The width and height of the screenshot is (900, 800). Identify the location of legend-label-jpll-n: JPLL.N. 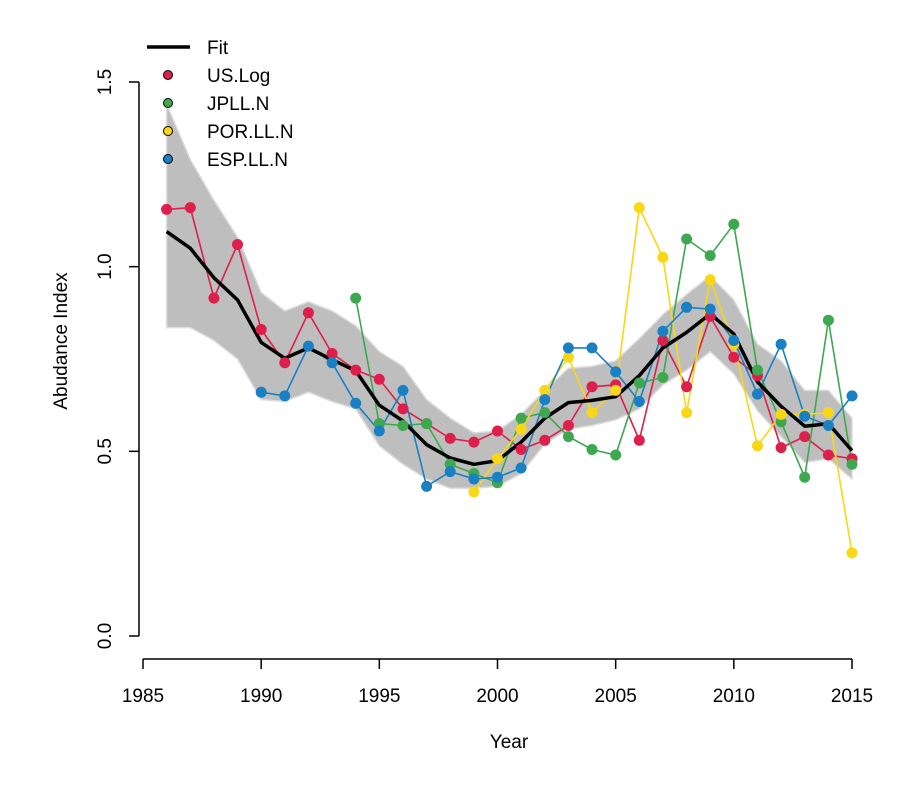
(238, 104).